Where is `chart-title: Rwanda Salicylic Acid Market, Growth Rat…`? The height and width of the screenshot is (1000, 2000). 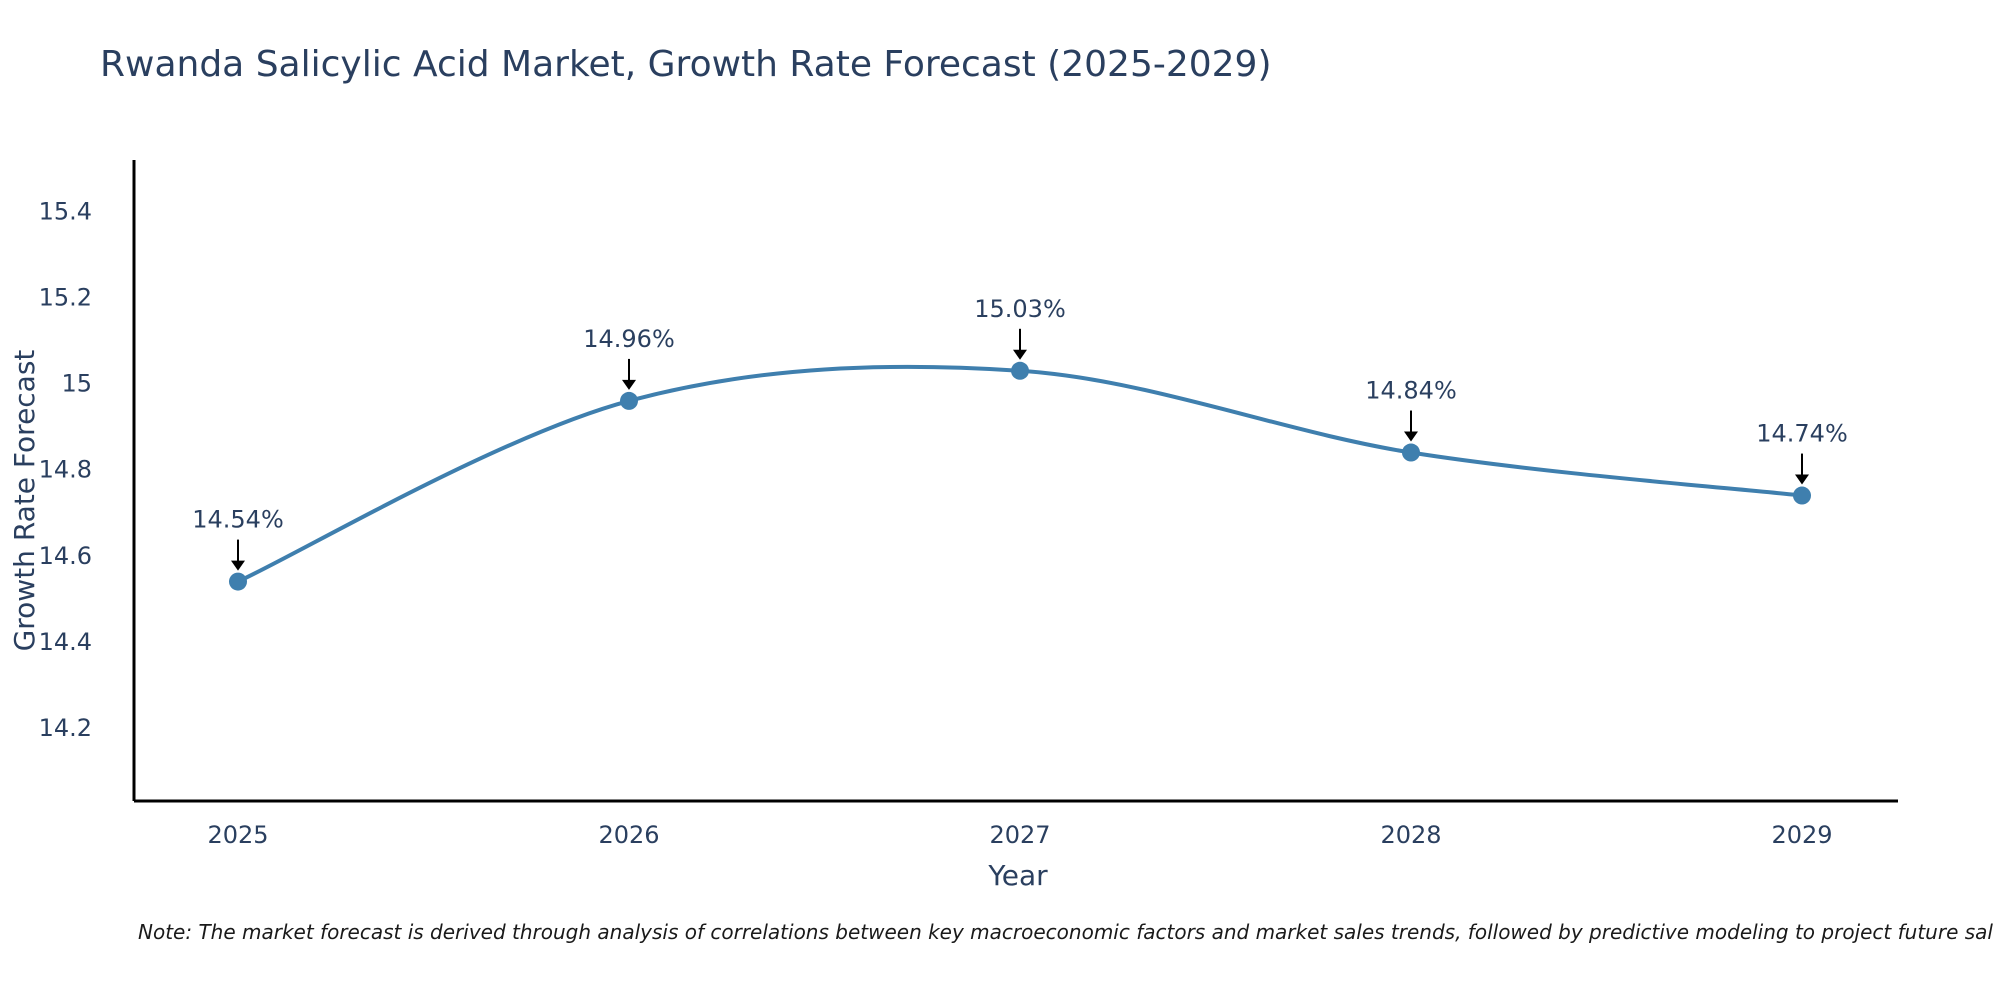
chart-title: Rwanda Salicylic Acid Market, Growth Rat… is located at coordinates (686, 64).